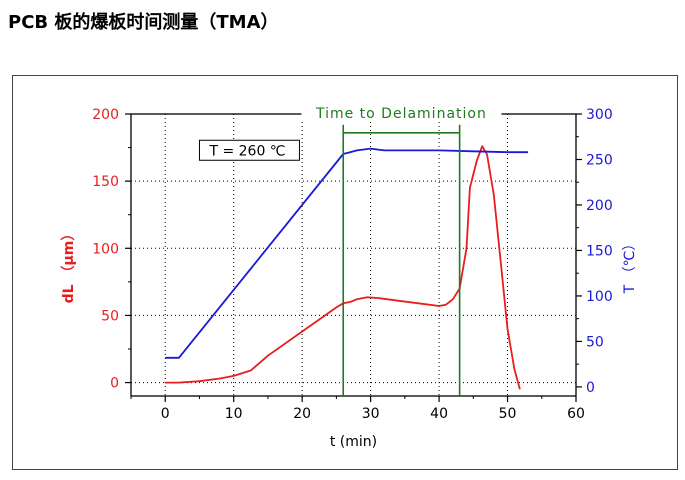 This screenshot has height=480, width=685. Describe the element at coordinates (599, 115) in the screenshot. I see `y-right-tick-label: 300` at that location.